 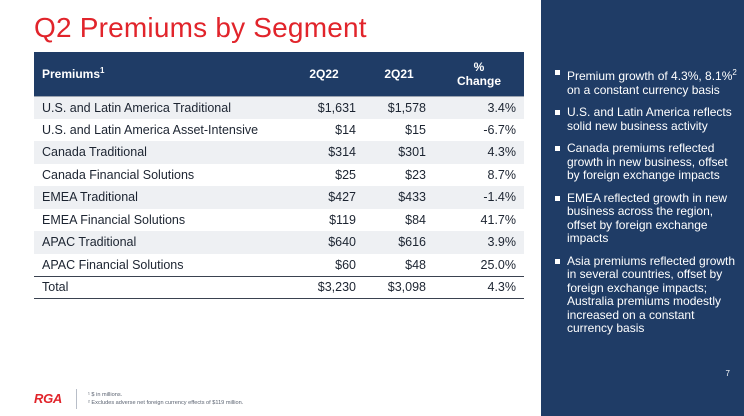 What do you see at coordinates (342, 219) in the screenshot?
I see `value-2q22: $119` at bounding box center [342, 219].